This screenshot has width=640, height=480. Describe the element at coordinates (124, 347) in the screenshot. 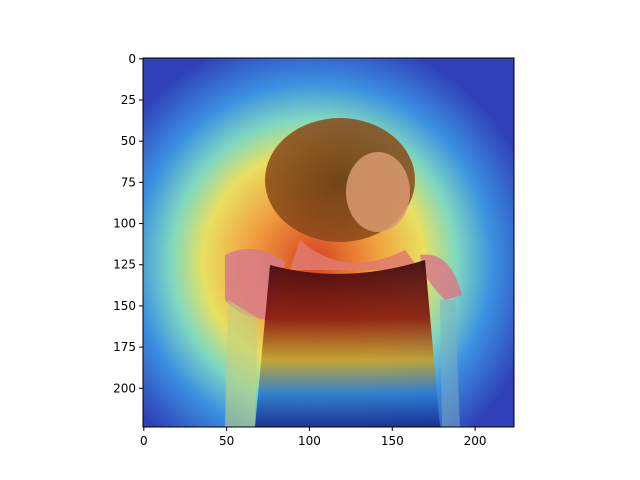

I see `y-tick-label: 175` at that location.